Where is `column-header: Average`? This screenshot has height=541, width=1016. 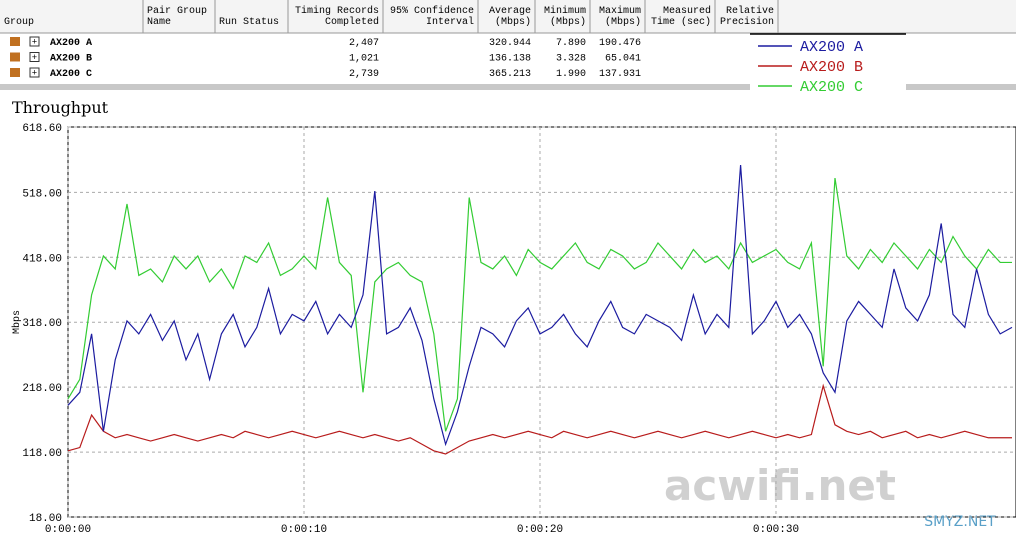 column-header: Average is located at coordinates (510, 11).